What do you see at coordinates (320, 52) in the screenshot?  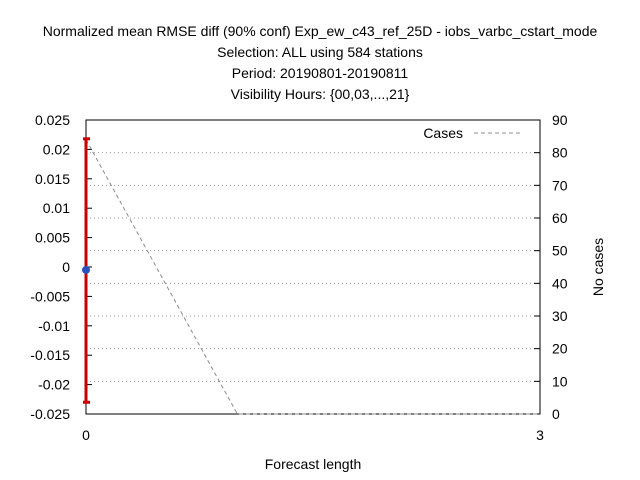 I see `chart-title-line: Selection: ALL using 584 stations` at bounding box center [320, 52].